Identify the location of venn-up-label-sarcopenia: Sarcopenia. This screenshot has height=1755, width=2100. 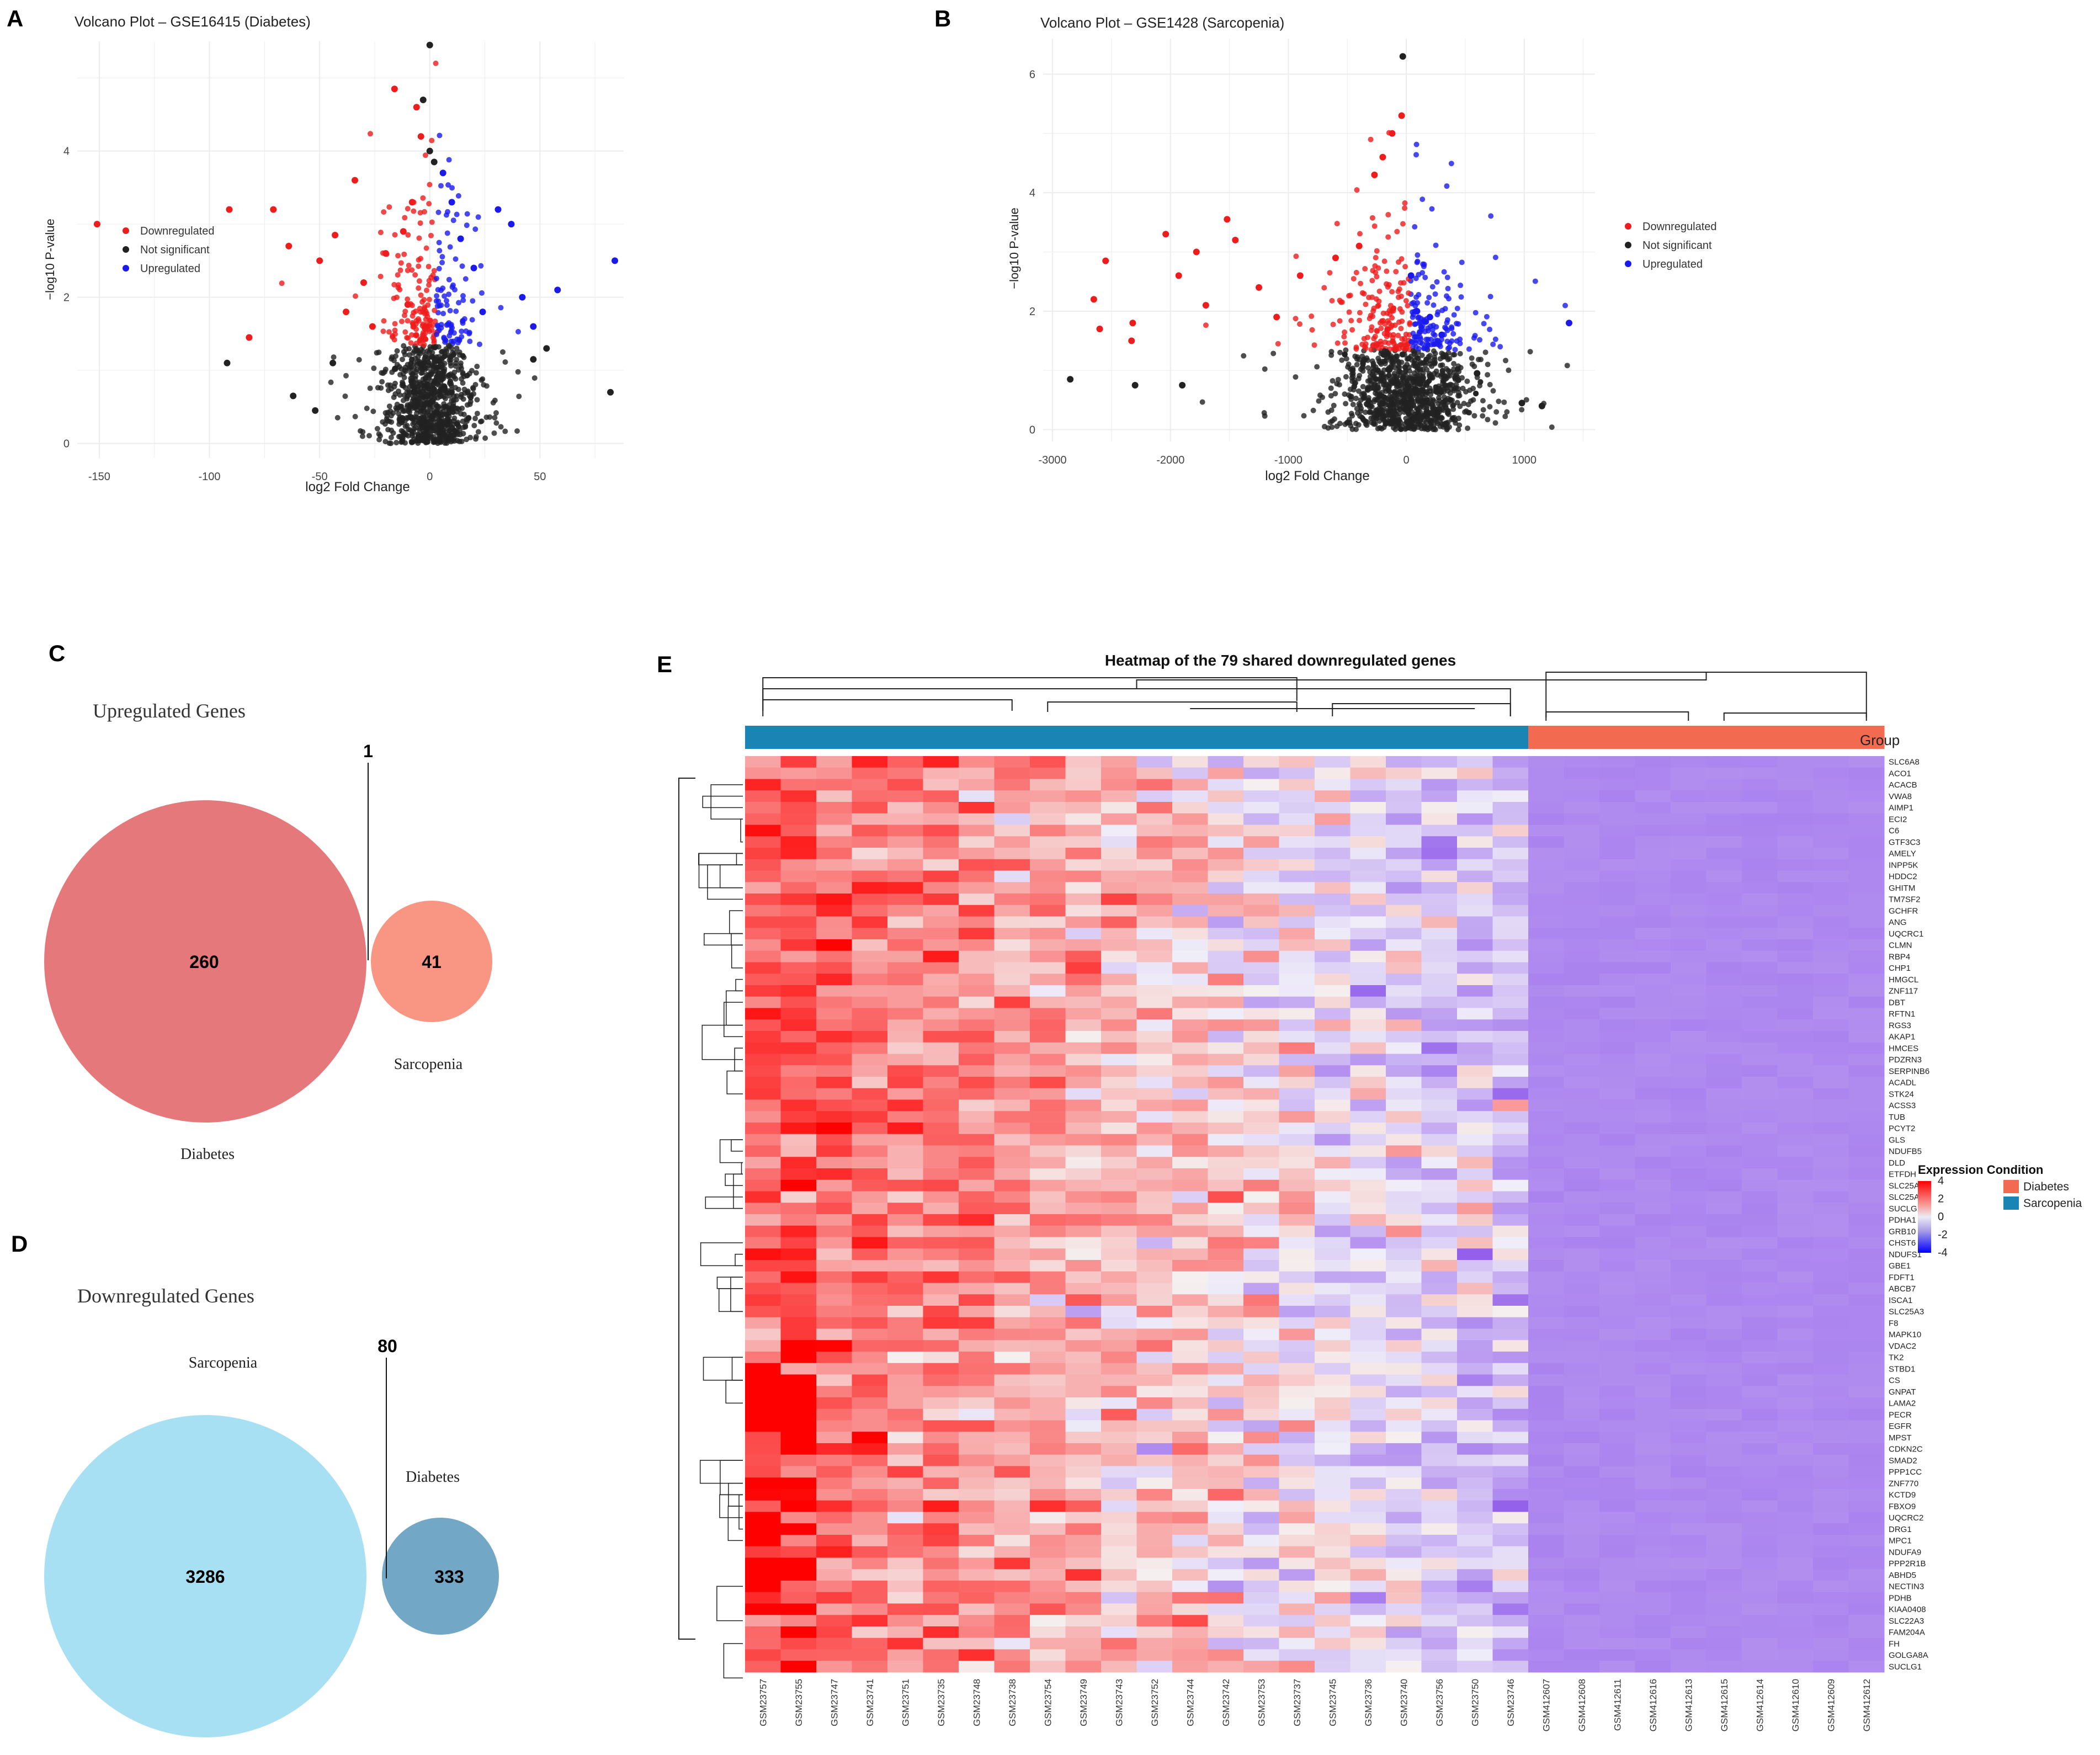
(428, 1065).